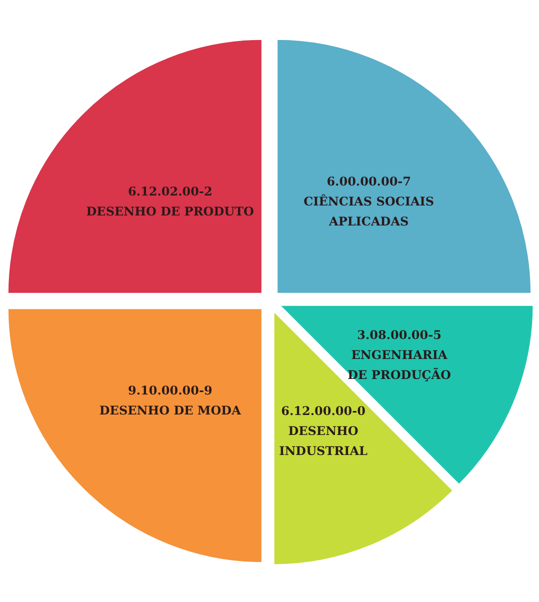 The width and height of the screenshot is (539, 602). Describe the element at coordinates (399, 355) in the screenshot. I see `slice-label: 3.08.00.00-5 ENGENHARIA DE PRODUÇÃO` at that location.